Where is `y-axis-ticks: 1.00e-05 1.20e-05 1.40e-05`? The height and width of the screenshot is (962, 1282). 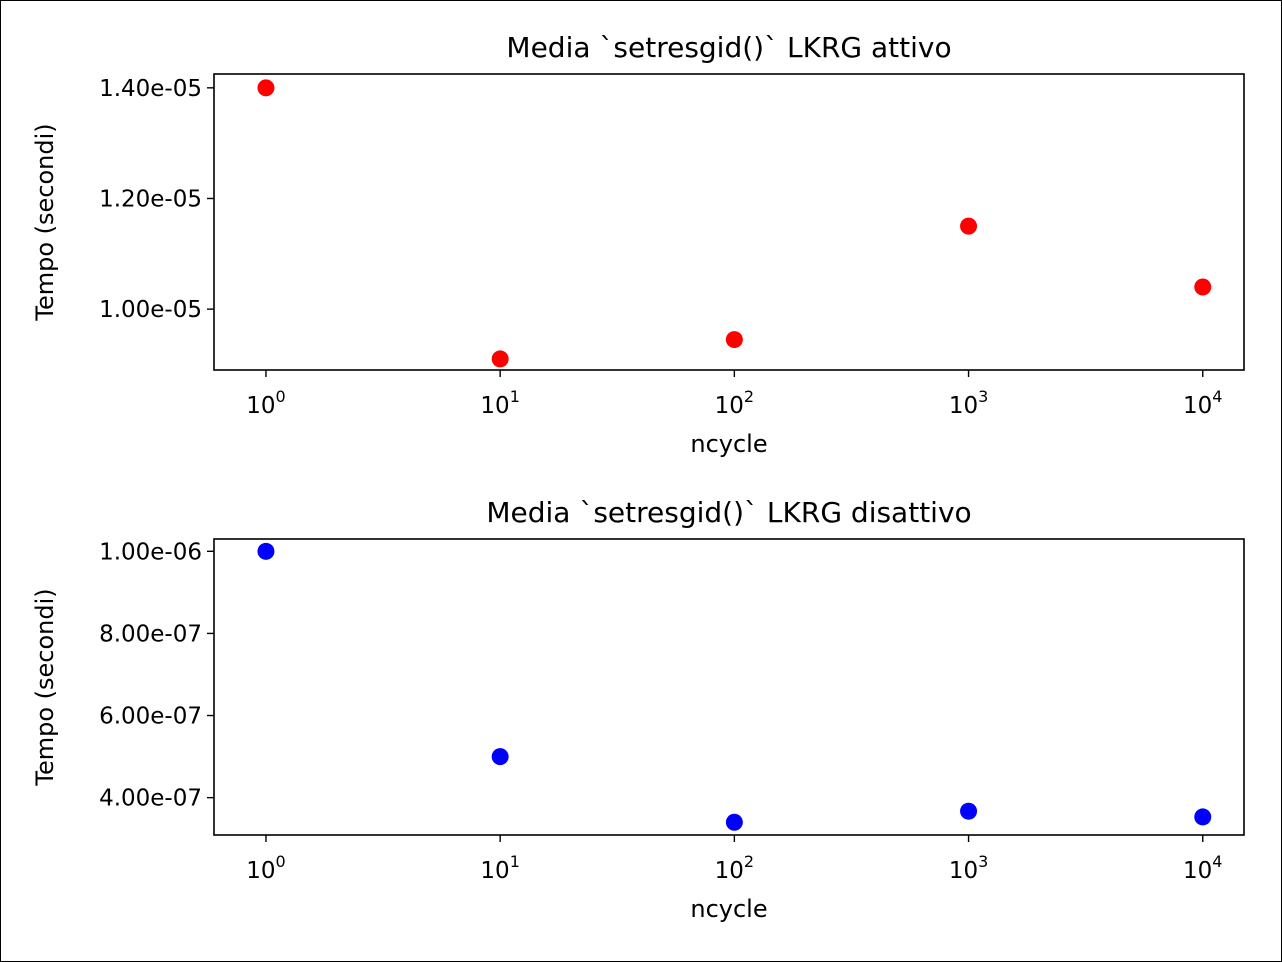 y-axis-ticks: 1.00e-05 1.20e-05 1.40e-05 is located at coordinates (156, 199).